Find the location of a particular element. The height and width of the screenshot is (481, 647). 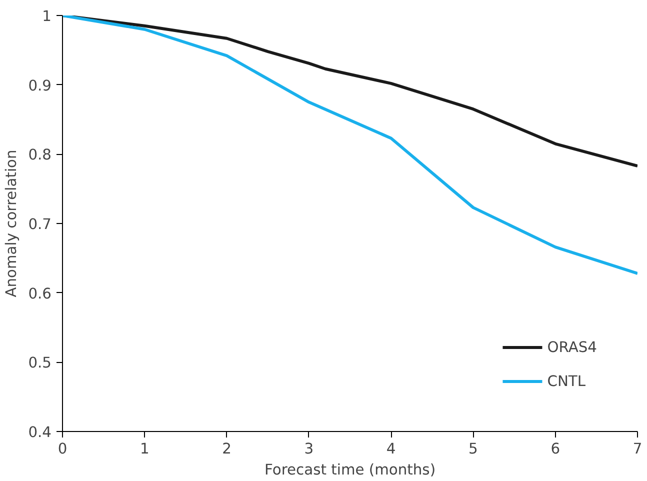

x-tick-label: 3 is located at coordinates (309, 449).